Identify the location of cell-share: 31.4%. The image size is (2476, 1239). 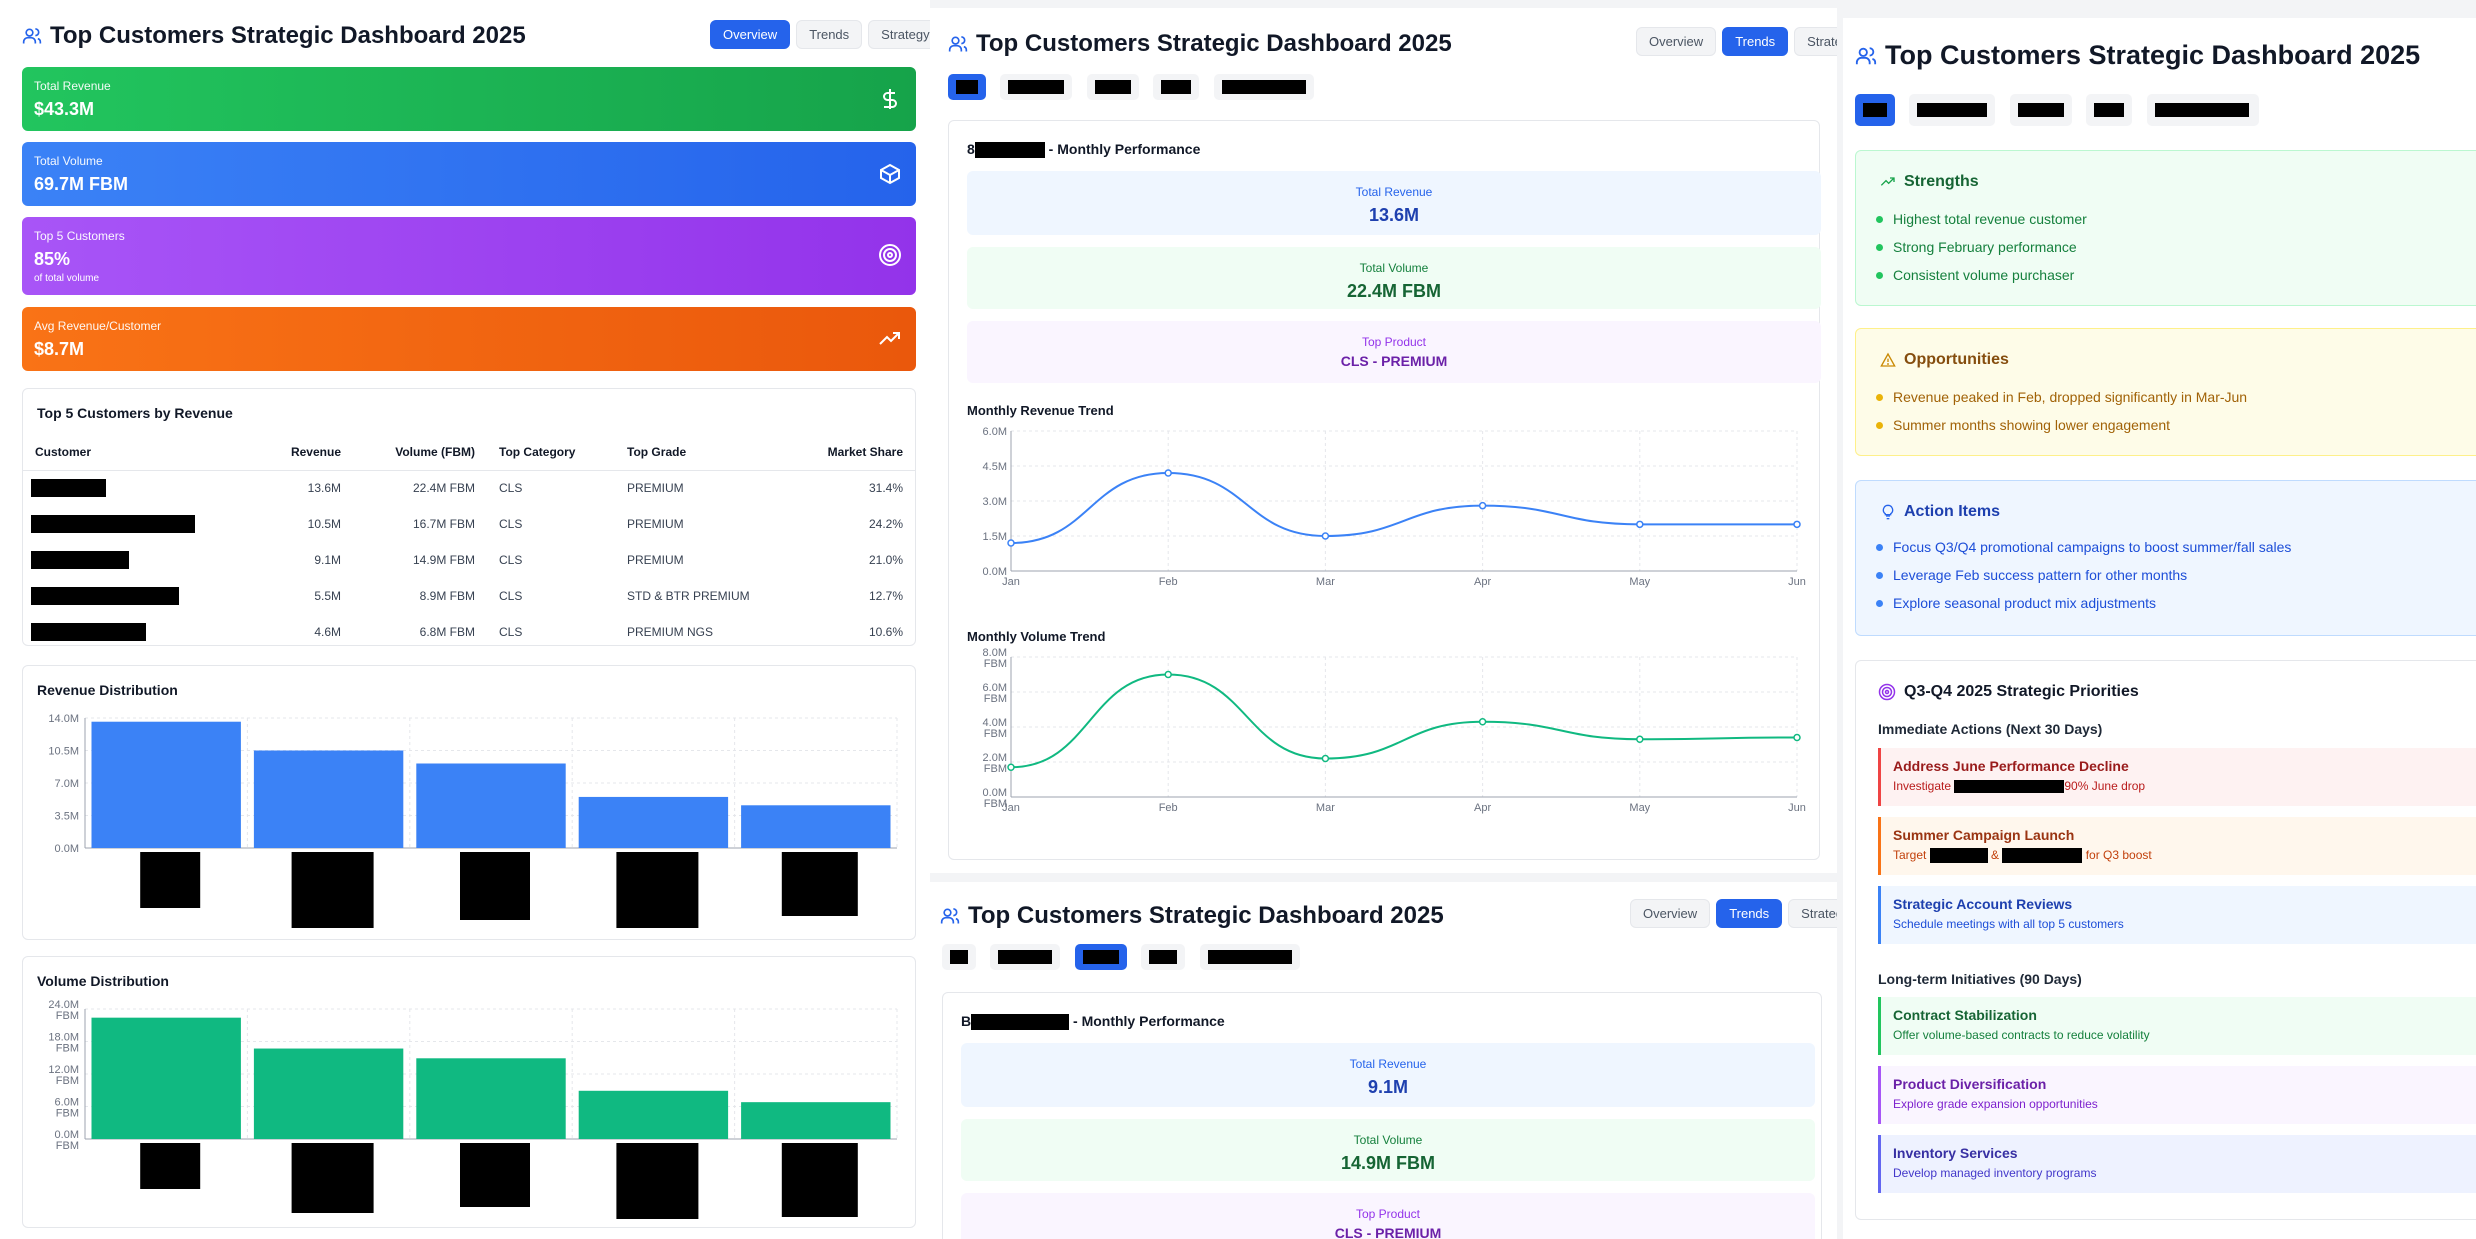
(885, 488).